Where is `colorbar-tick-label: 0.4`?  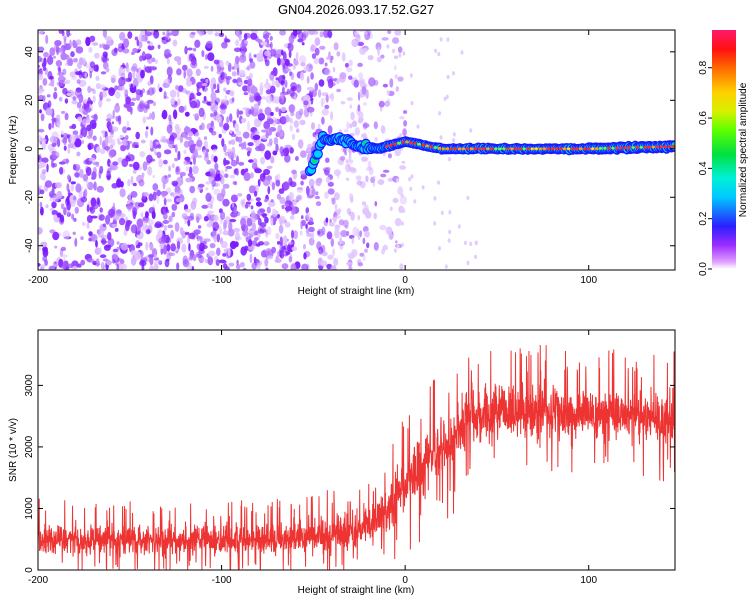 colorbar-tick-label: 0.4 is located at coordinates (703, 168).